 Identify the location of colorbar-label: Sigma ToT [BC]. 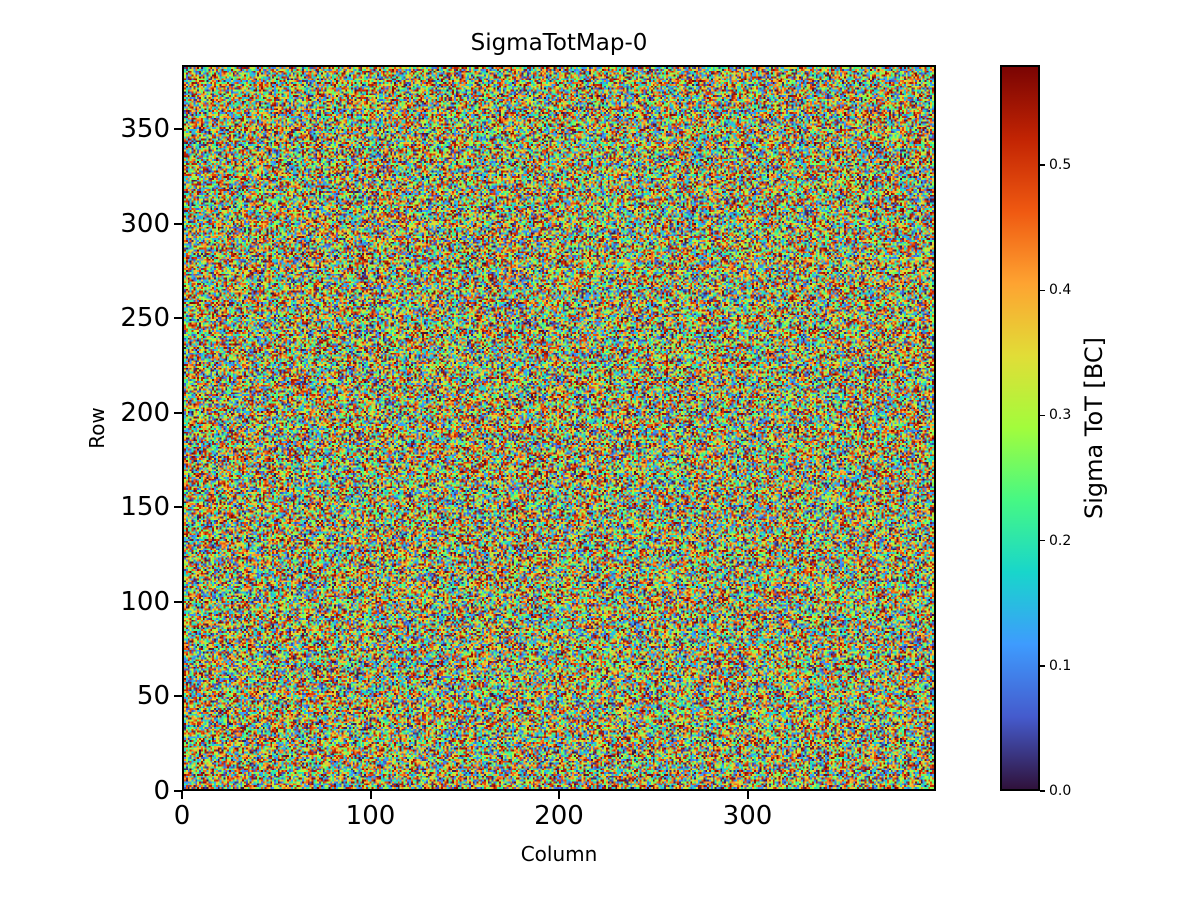
(1094, 428).